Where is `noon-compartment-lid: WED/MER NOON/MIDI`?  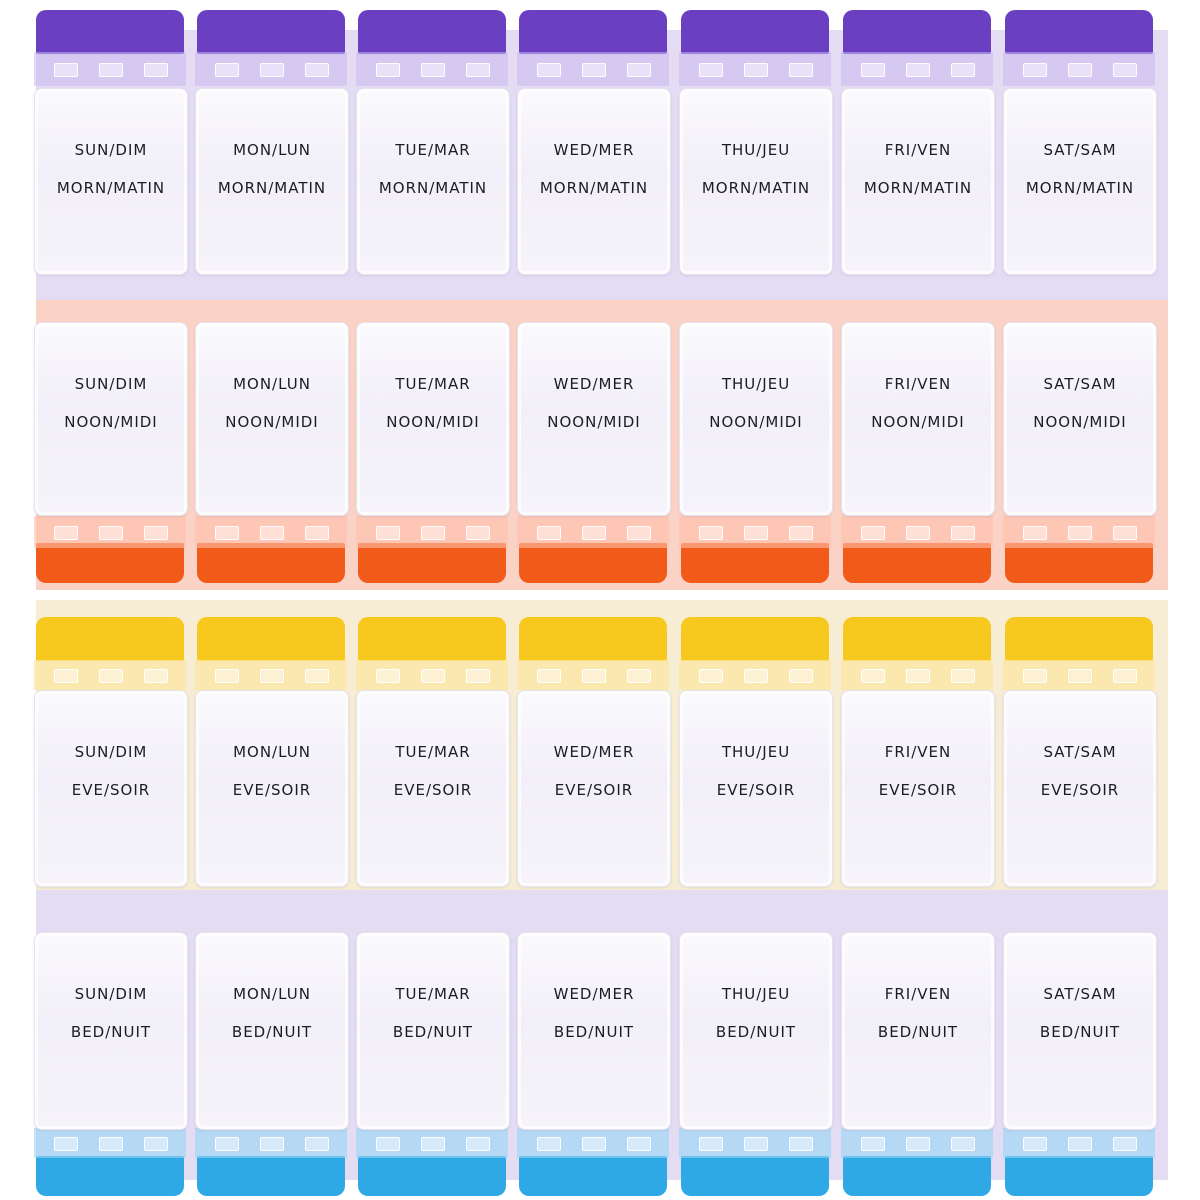
noon-compartment-lid: WED/MER NOON/MIDI is located at coordinates (594, 419).